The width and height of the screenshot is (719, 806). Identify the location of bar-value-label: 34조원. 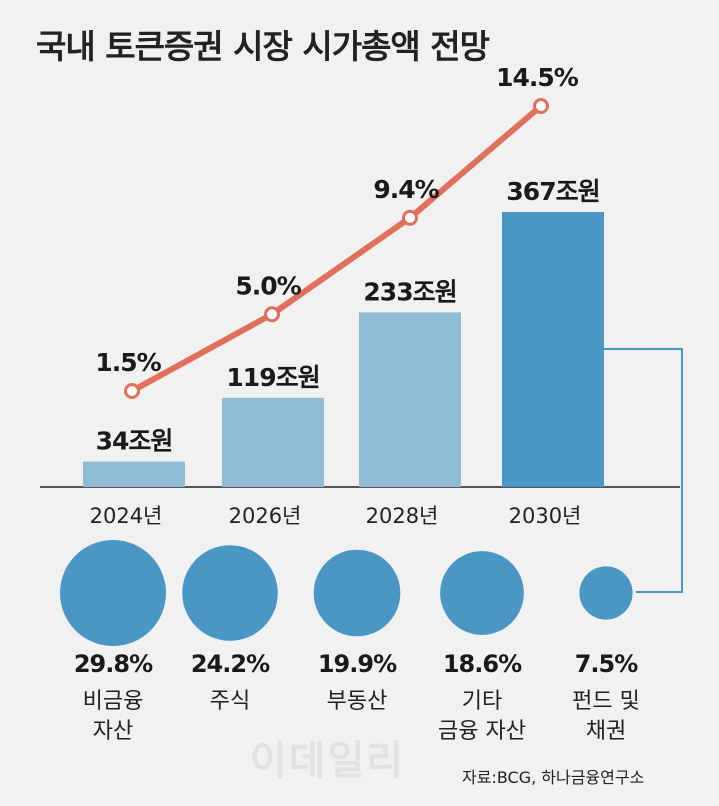
(134, 441).